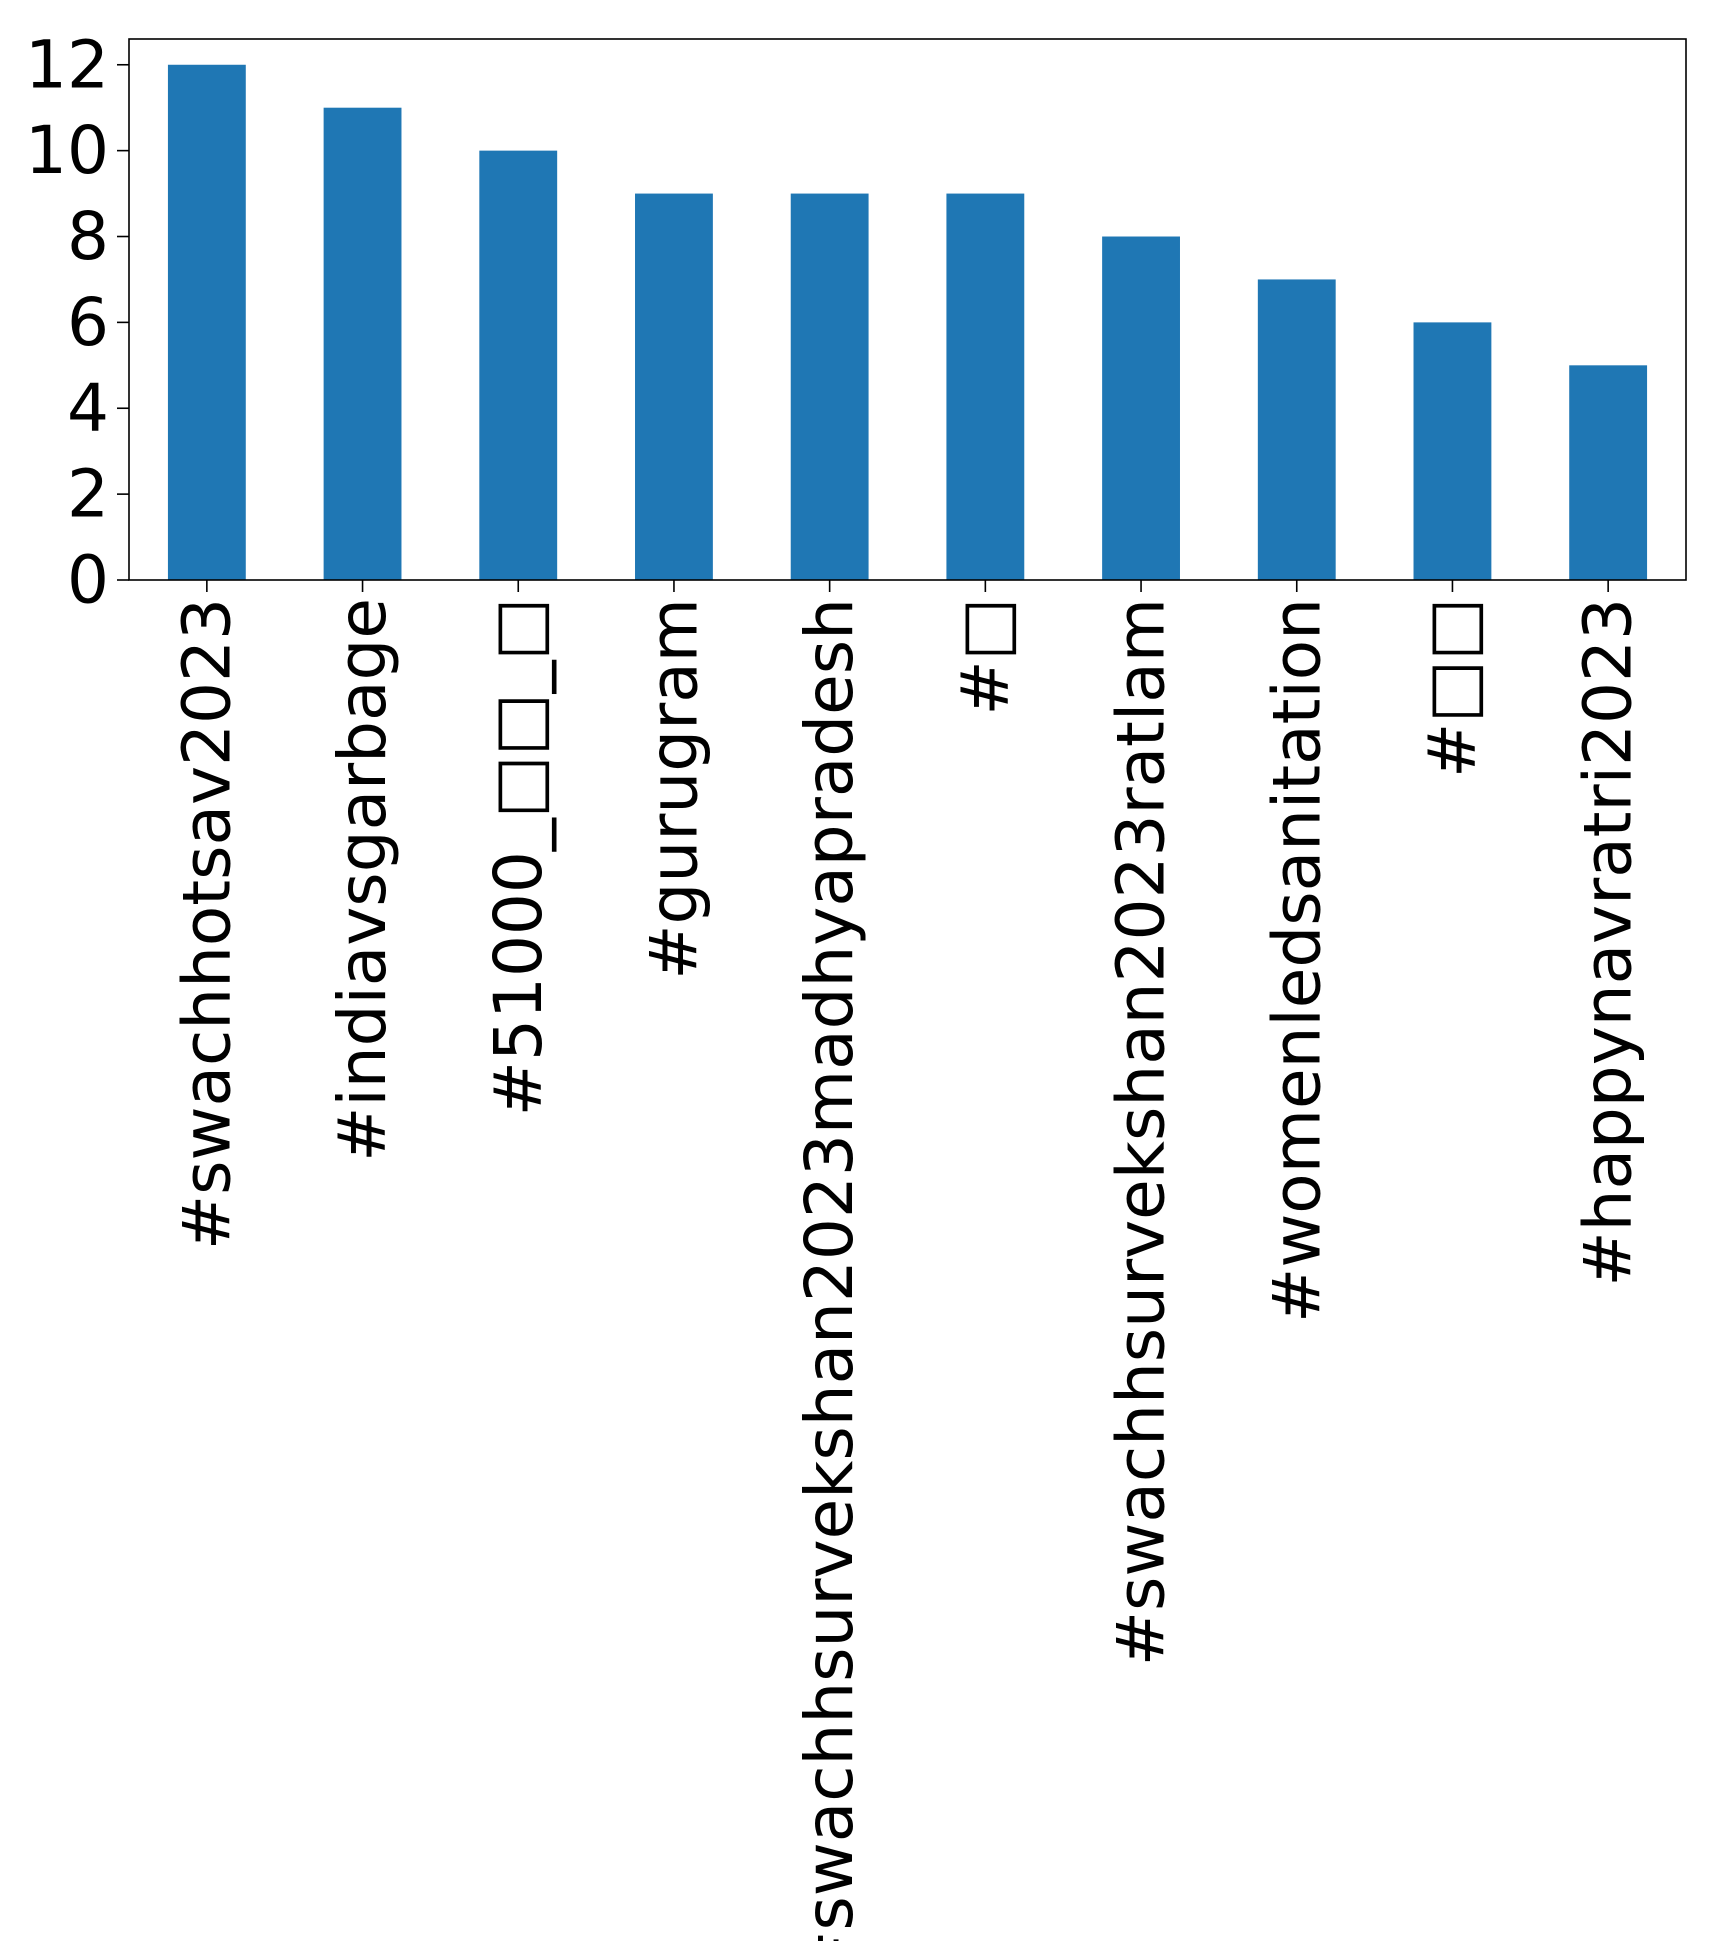 The image size is (1719, 1941). I want to click on x-tick-label-7: #womenledsanitation, so click(1296, 960).